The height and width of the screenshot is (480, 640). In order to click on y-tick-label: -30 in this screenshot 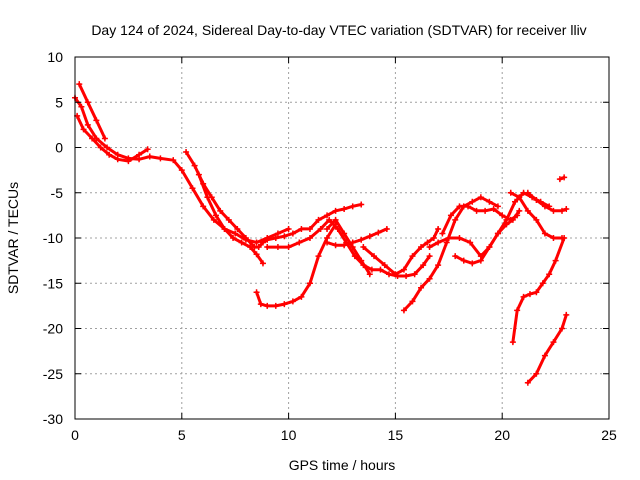, I will do `click(53, 419)`.